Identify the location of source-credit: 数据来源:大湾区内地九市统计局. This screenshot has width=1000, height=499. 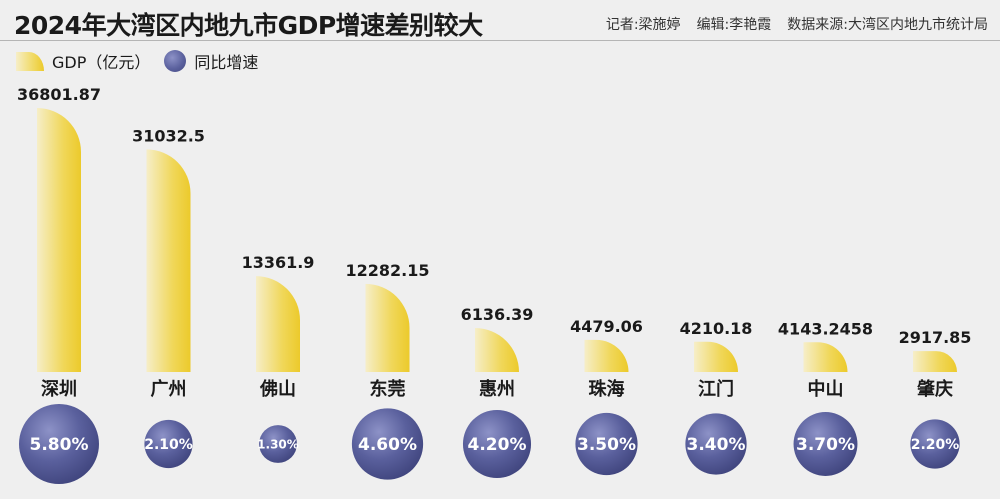
(887, 25).